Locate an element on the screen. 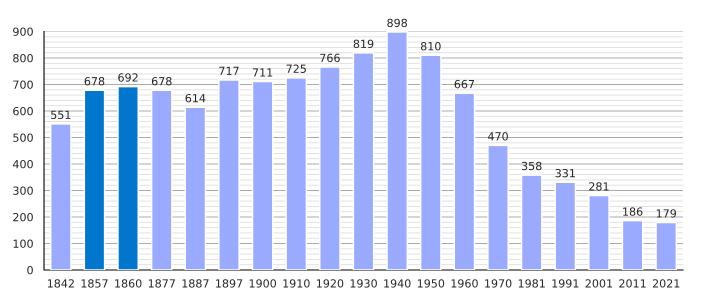 The height and width of the screenshot is (300, 710). x-tick-label: 1897 is located at coordinates (229, 283).